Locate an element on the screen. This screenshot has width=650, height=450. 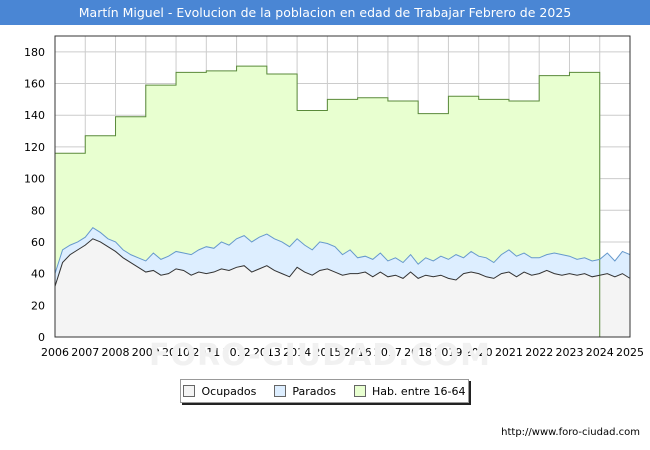
legend-item-parados: Parados is located at coordinates (305, 391).